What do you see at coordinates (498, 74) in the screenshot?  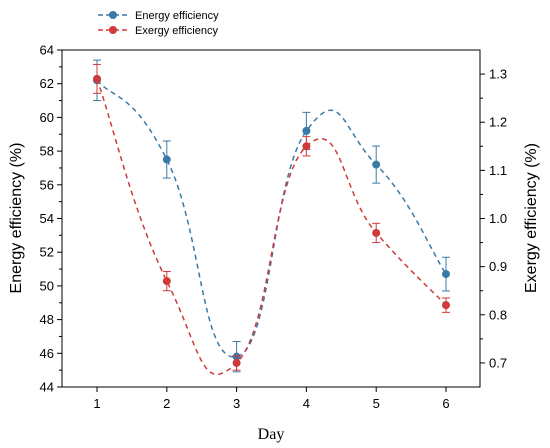 I see `y-right-tick-label: 1.3` at bounding box center [498, 74].